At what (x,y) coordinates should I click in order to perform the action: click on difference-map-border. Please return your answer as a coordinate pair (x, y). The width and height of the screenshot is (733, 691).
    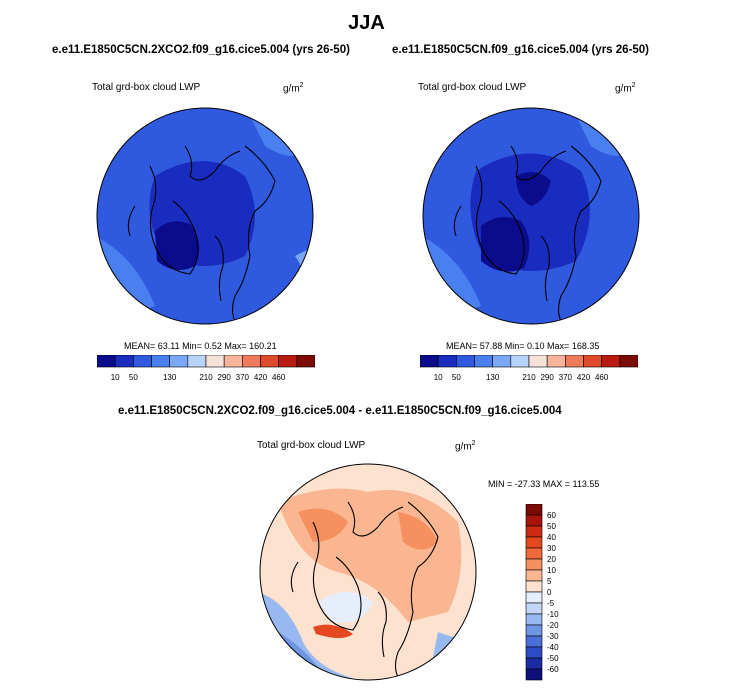
    Looking at the image, I should click on (368, 572).